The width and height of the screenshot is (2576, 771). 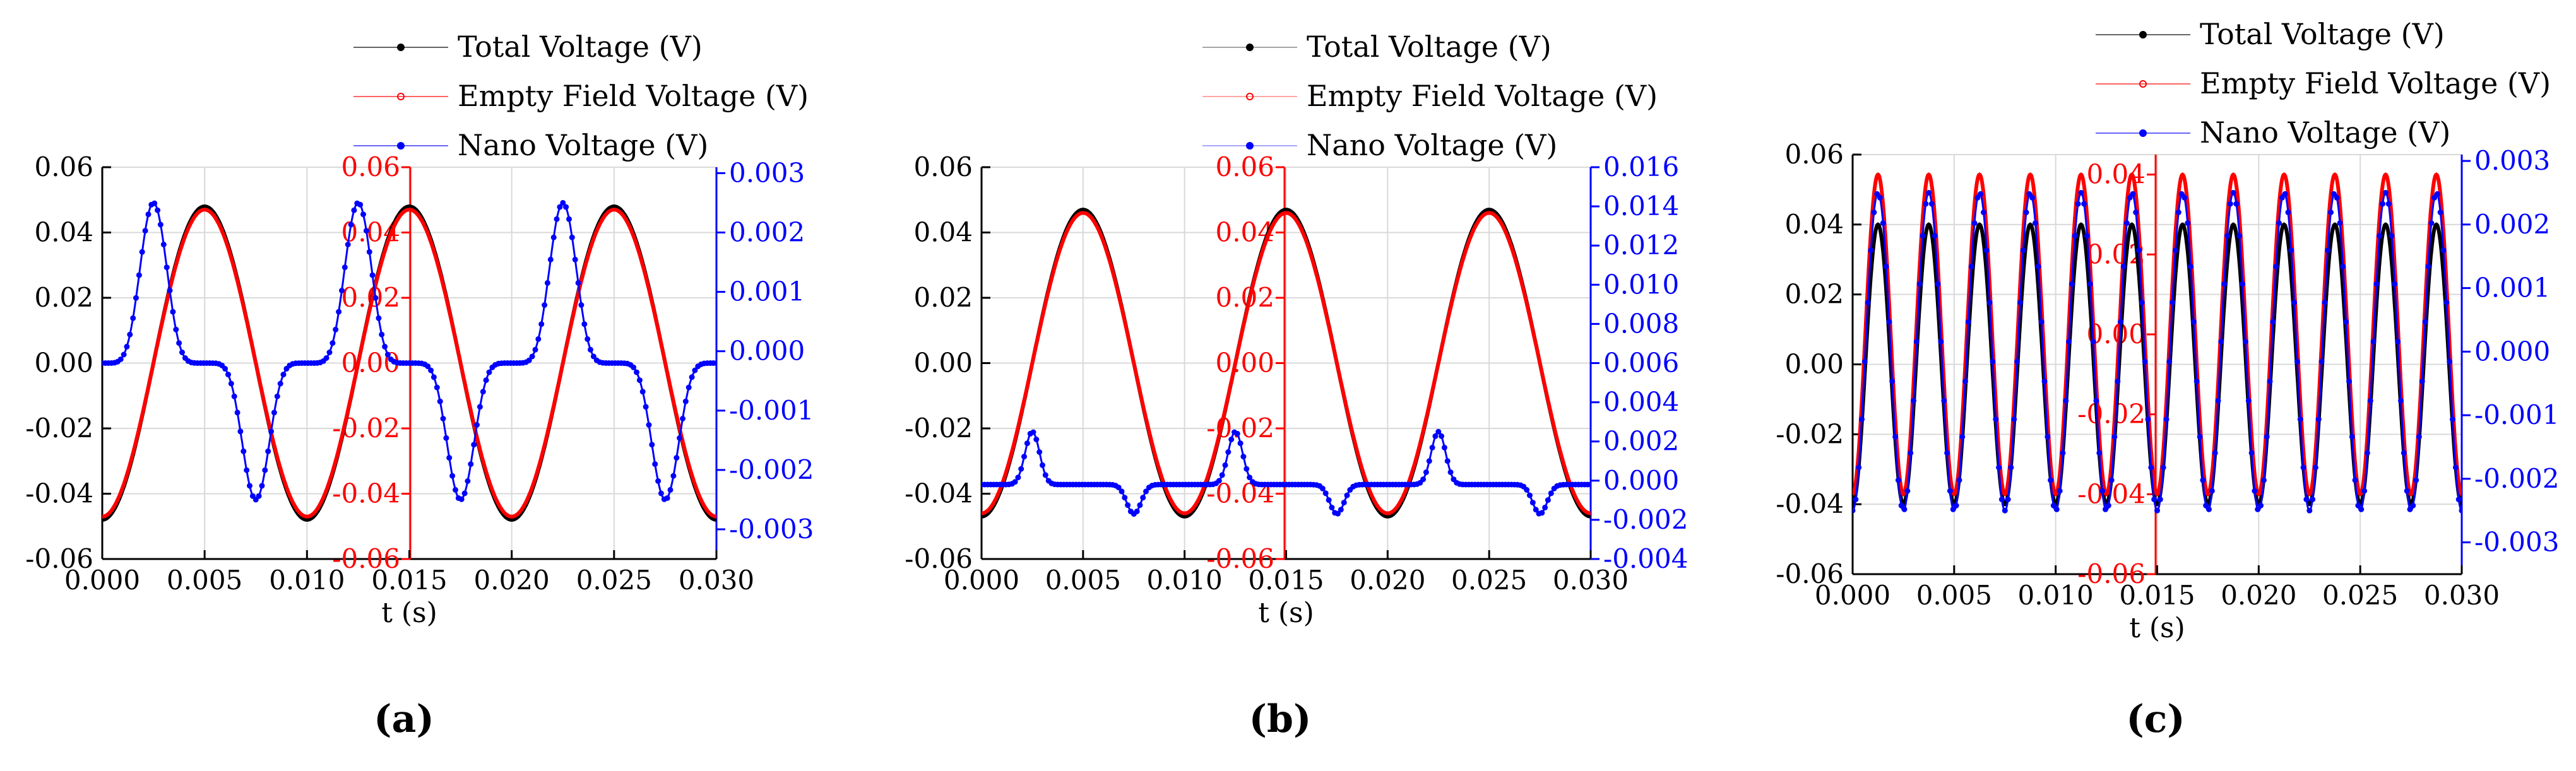 I want to click on middle-tick-label: 0.00, so click(x=1244, y=363).